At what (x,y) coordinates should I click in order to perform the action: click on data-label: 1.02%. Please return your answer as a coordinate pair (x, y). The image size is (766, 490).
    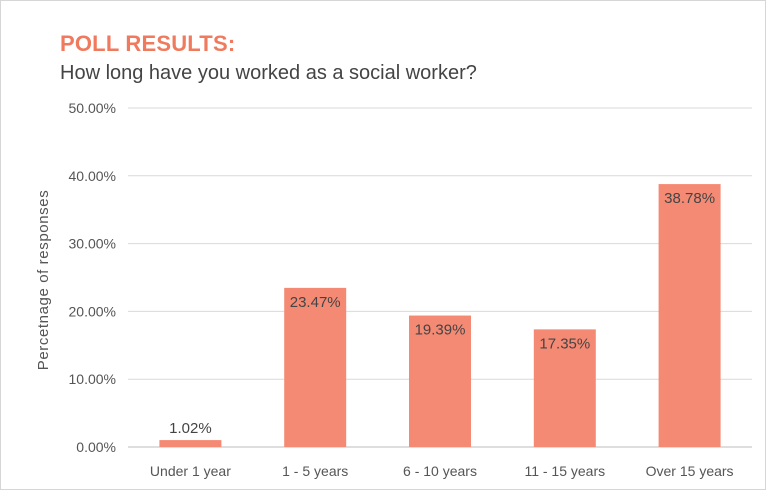
    Looking at the image, I should click on (190, 428).